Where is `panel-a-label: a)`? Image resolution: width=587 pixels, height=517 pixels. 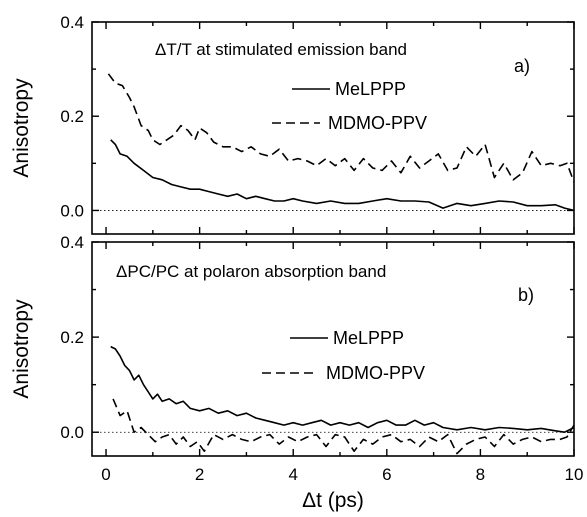
panel-a-label: a) is located at coordinates (522, 66).